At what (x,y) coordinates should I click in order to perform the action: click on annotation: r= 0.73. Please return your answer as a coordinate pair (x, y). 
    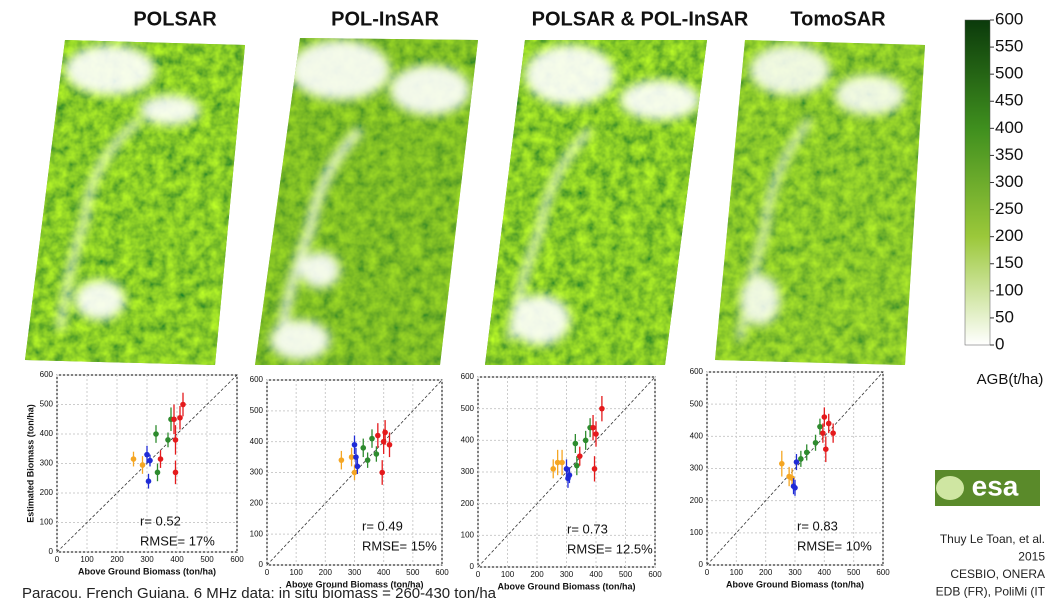
    Looking at the image, I should click on (587, 528).